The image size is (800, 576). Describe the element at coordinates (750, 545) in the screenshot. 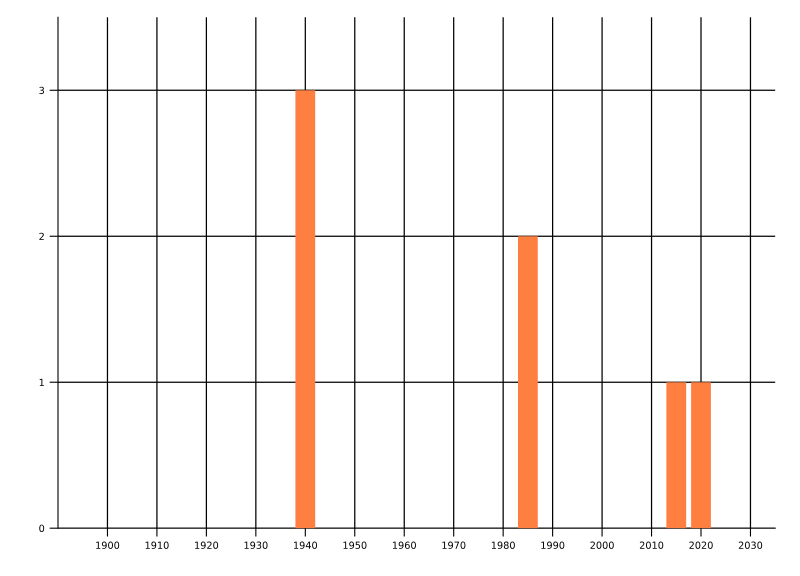

I see `x-tick-label: 2030` at that location.